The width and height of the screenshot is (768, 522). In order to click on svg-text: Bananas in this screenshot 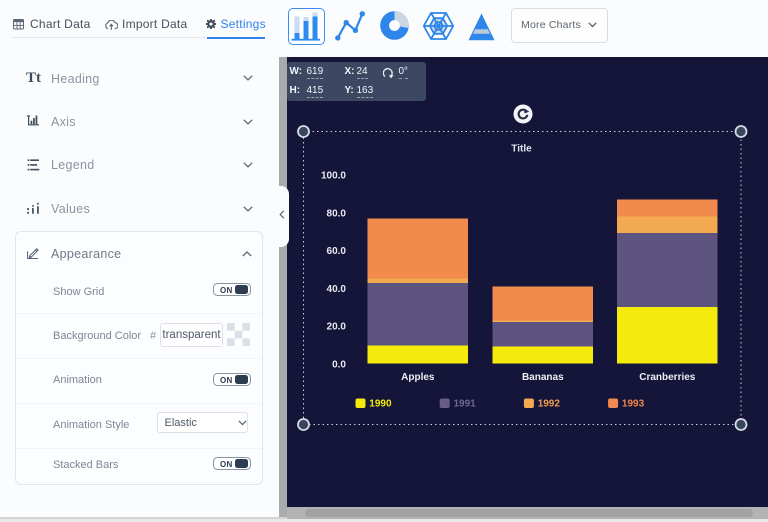, I will do `click(542, 376)`.